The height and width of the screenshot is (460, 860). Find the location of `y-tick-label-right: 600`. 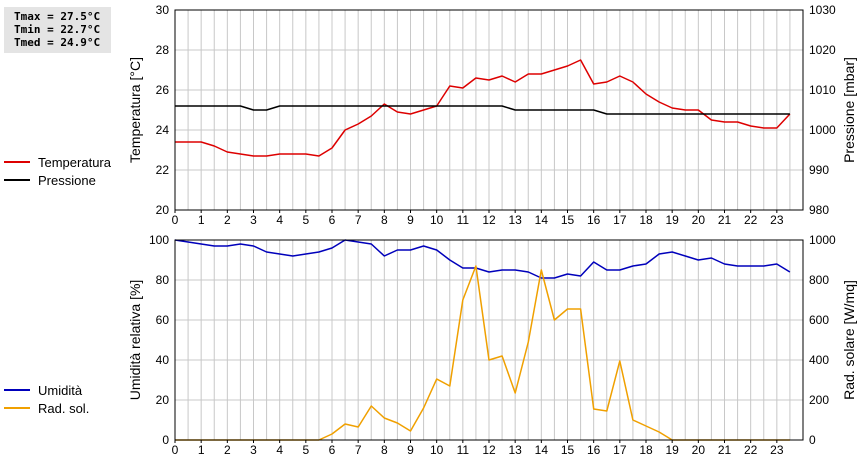

y-tick-label-right: 600 is located at coordinates (819, 320).